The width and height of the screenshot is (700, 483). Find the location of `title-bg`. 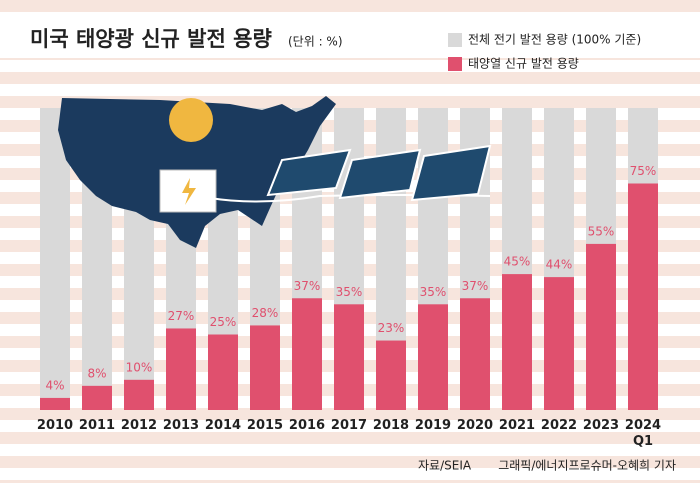

title-bg is located at coordinates (350, 40).